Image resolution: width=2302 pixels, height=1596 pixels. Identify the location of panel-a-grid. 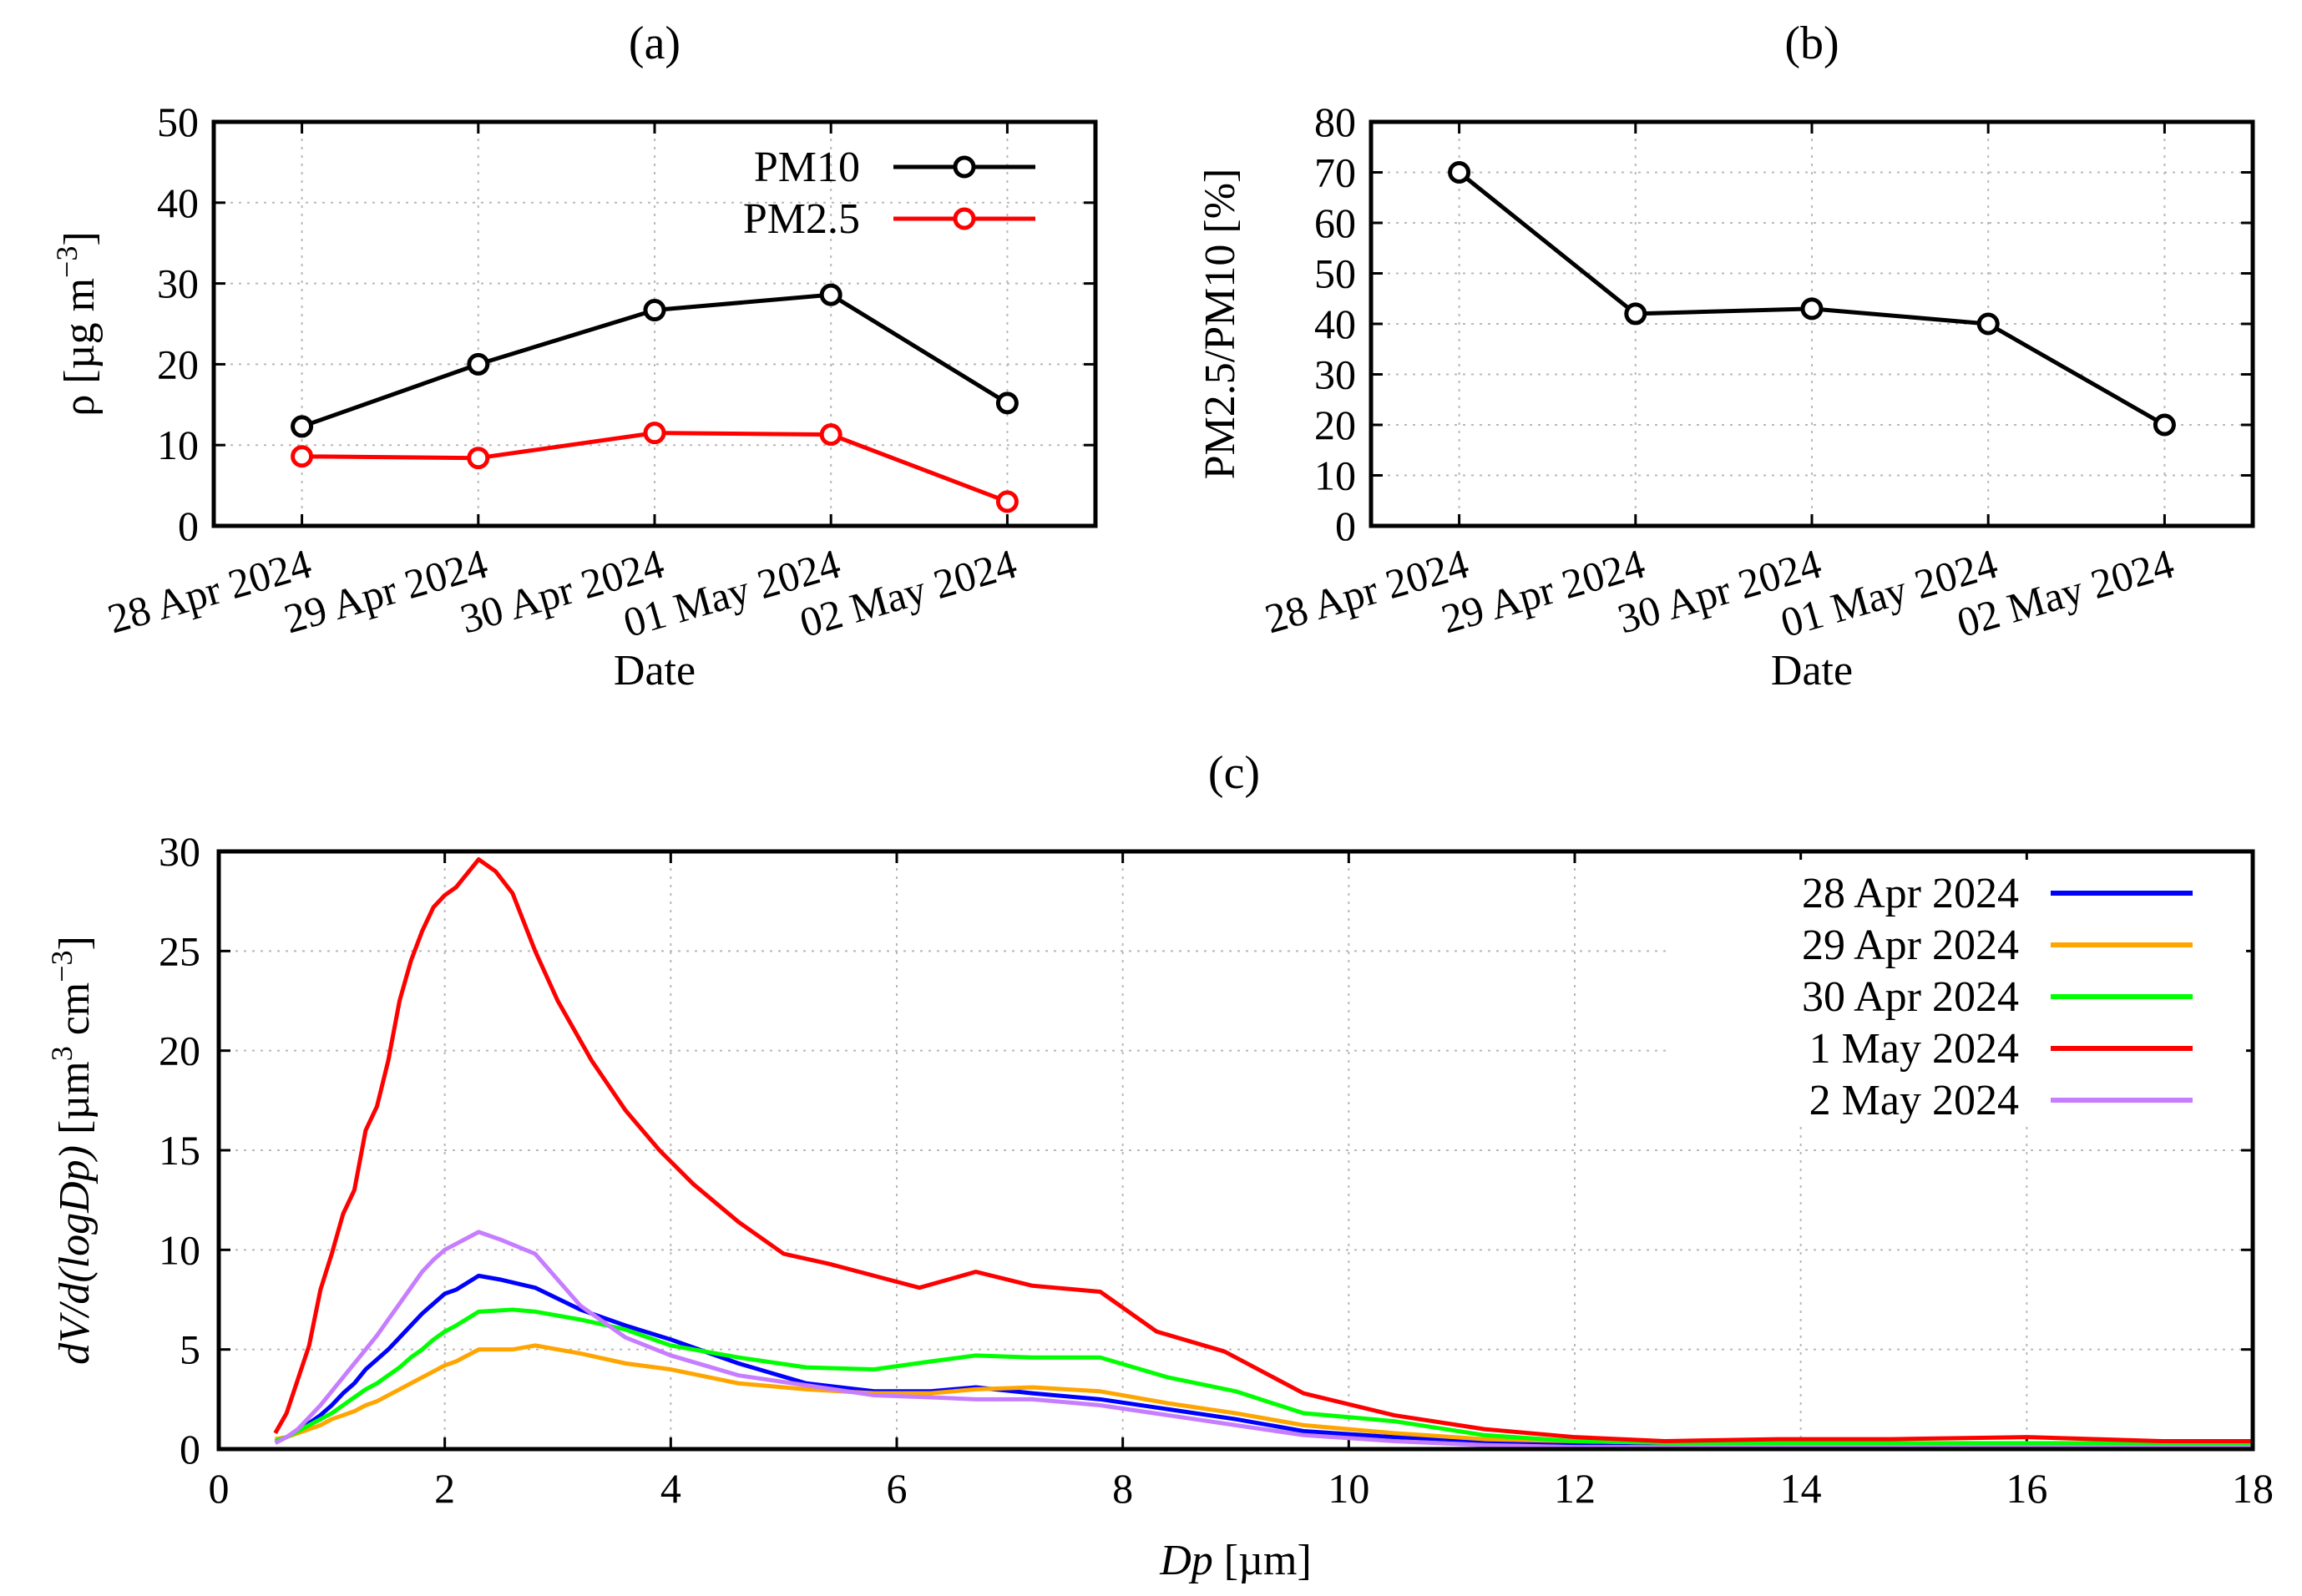
(654, 324).